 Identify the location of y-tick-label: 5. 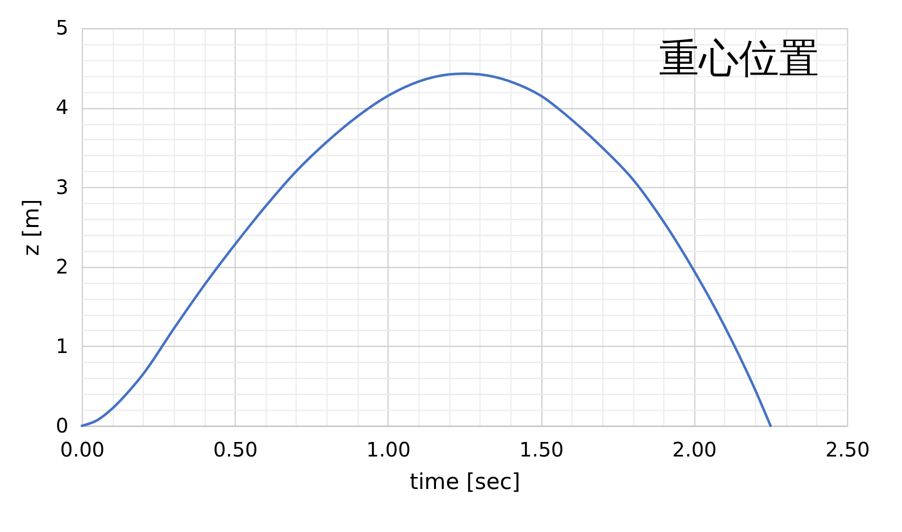
(62, 28).